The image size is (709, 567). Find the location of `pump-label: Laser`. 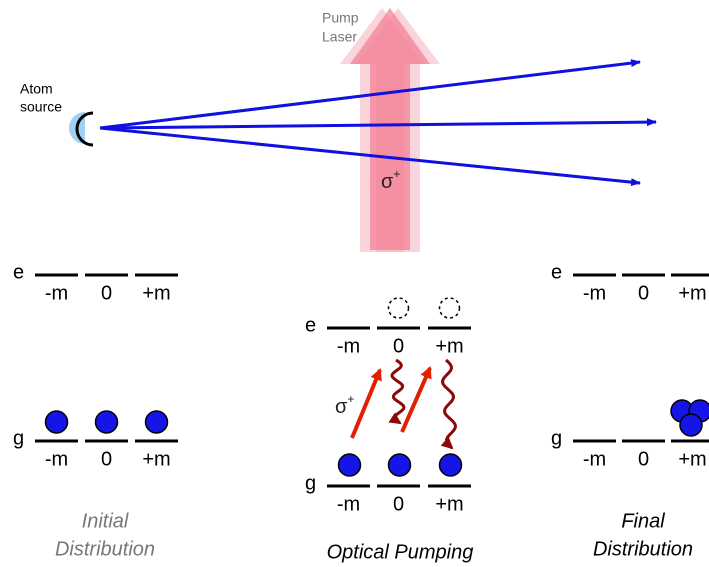

pump-label: Laser is located at coordinates (339, 37).